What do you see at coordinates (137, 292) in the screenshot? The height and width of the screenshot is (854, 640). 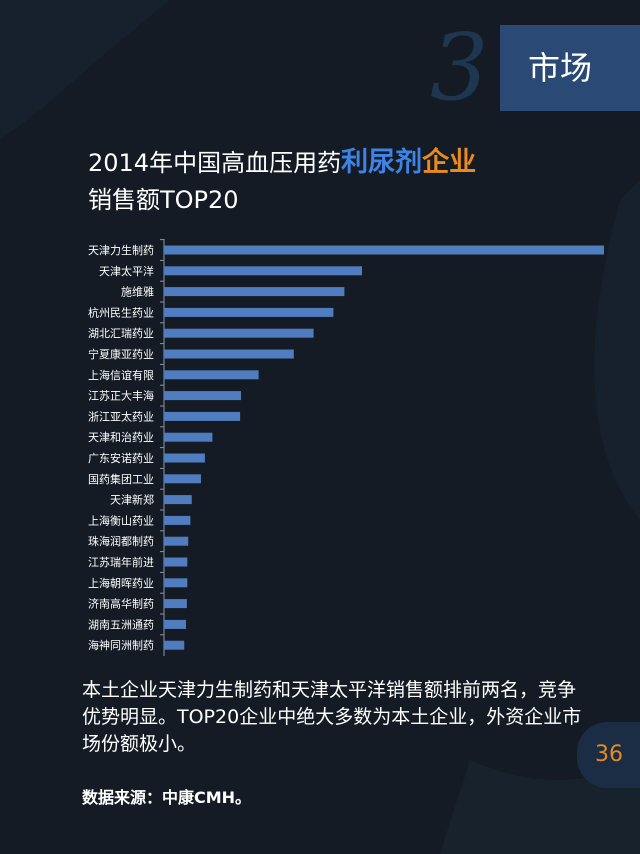 I see `category-label: 施维雅` at bounding box center [137, 292].